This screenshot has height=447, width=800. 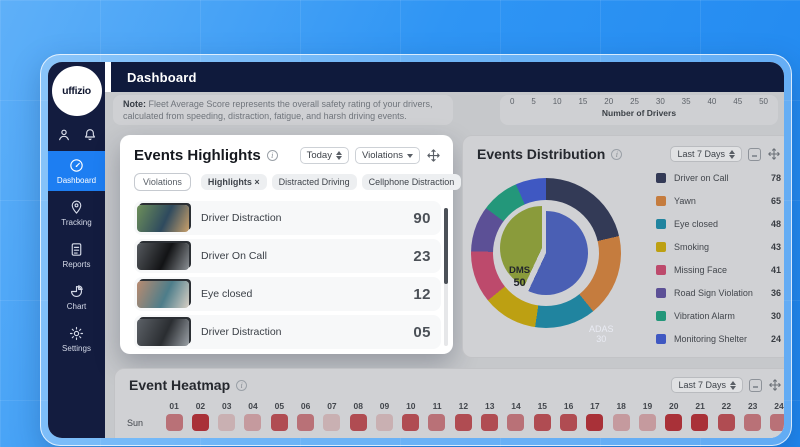 I want to click on heatmap-column-label: 08, so click(x=358, y=406).